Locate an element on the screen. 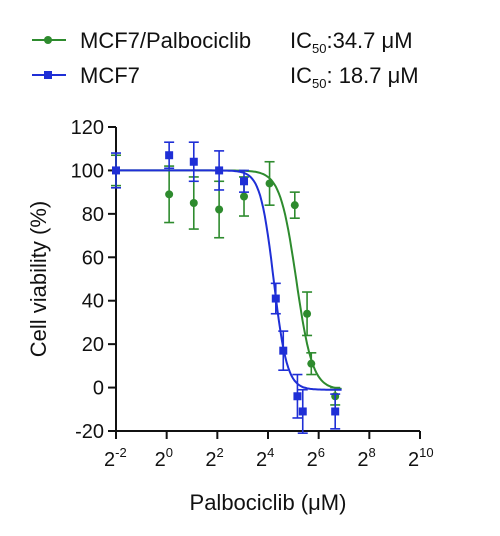 Image resolution: width=500 pixels, height=536 pixels. x-tick-exponent: 0 is located at coordinates (169, 452).